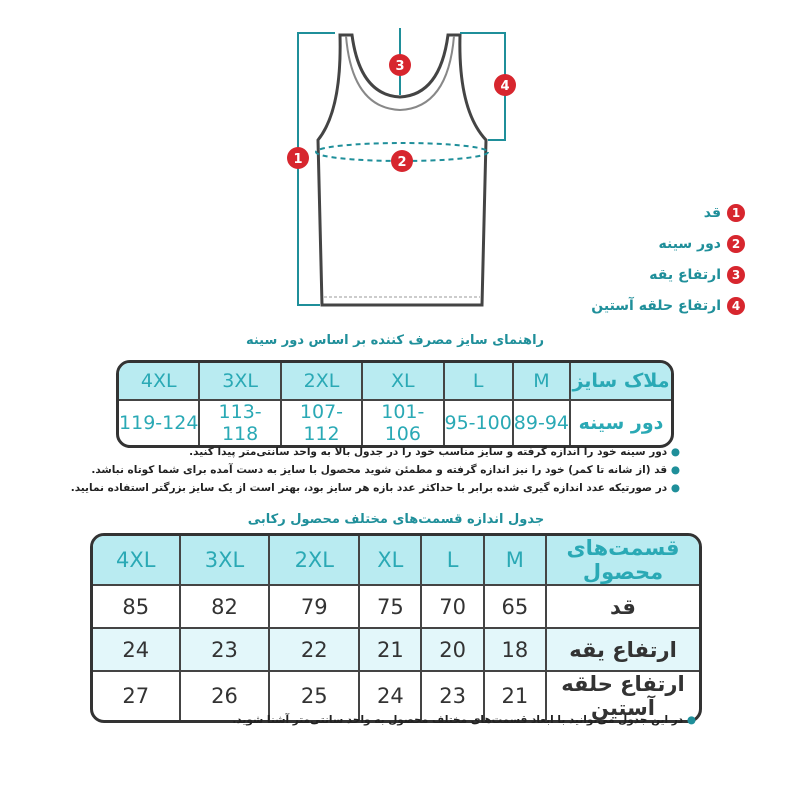  I want to click on svg-text: 2, so click(401, 162).